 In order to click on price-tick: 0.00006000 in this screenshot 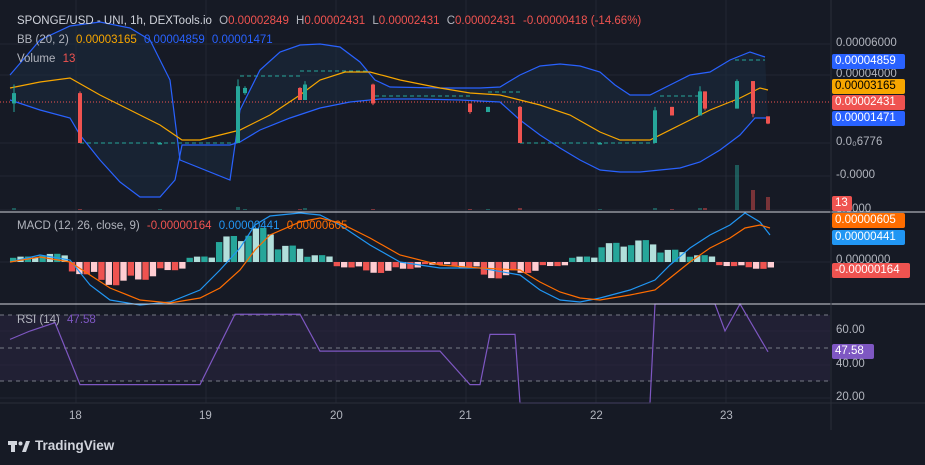, I will do `click(866, 43)`.